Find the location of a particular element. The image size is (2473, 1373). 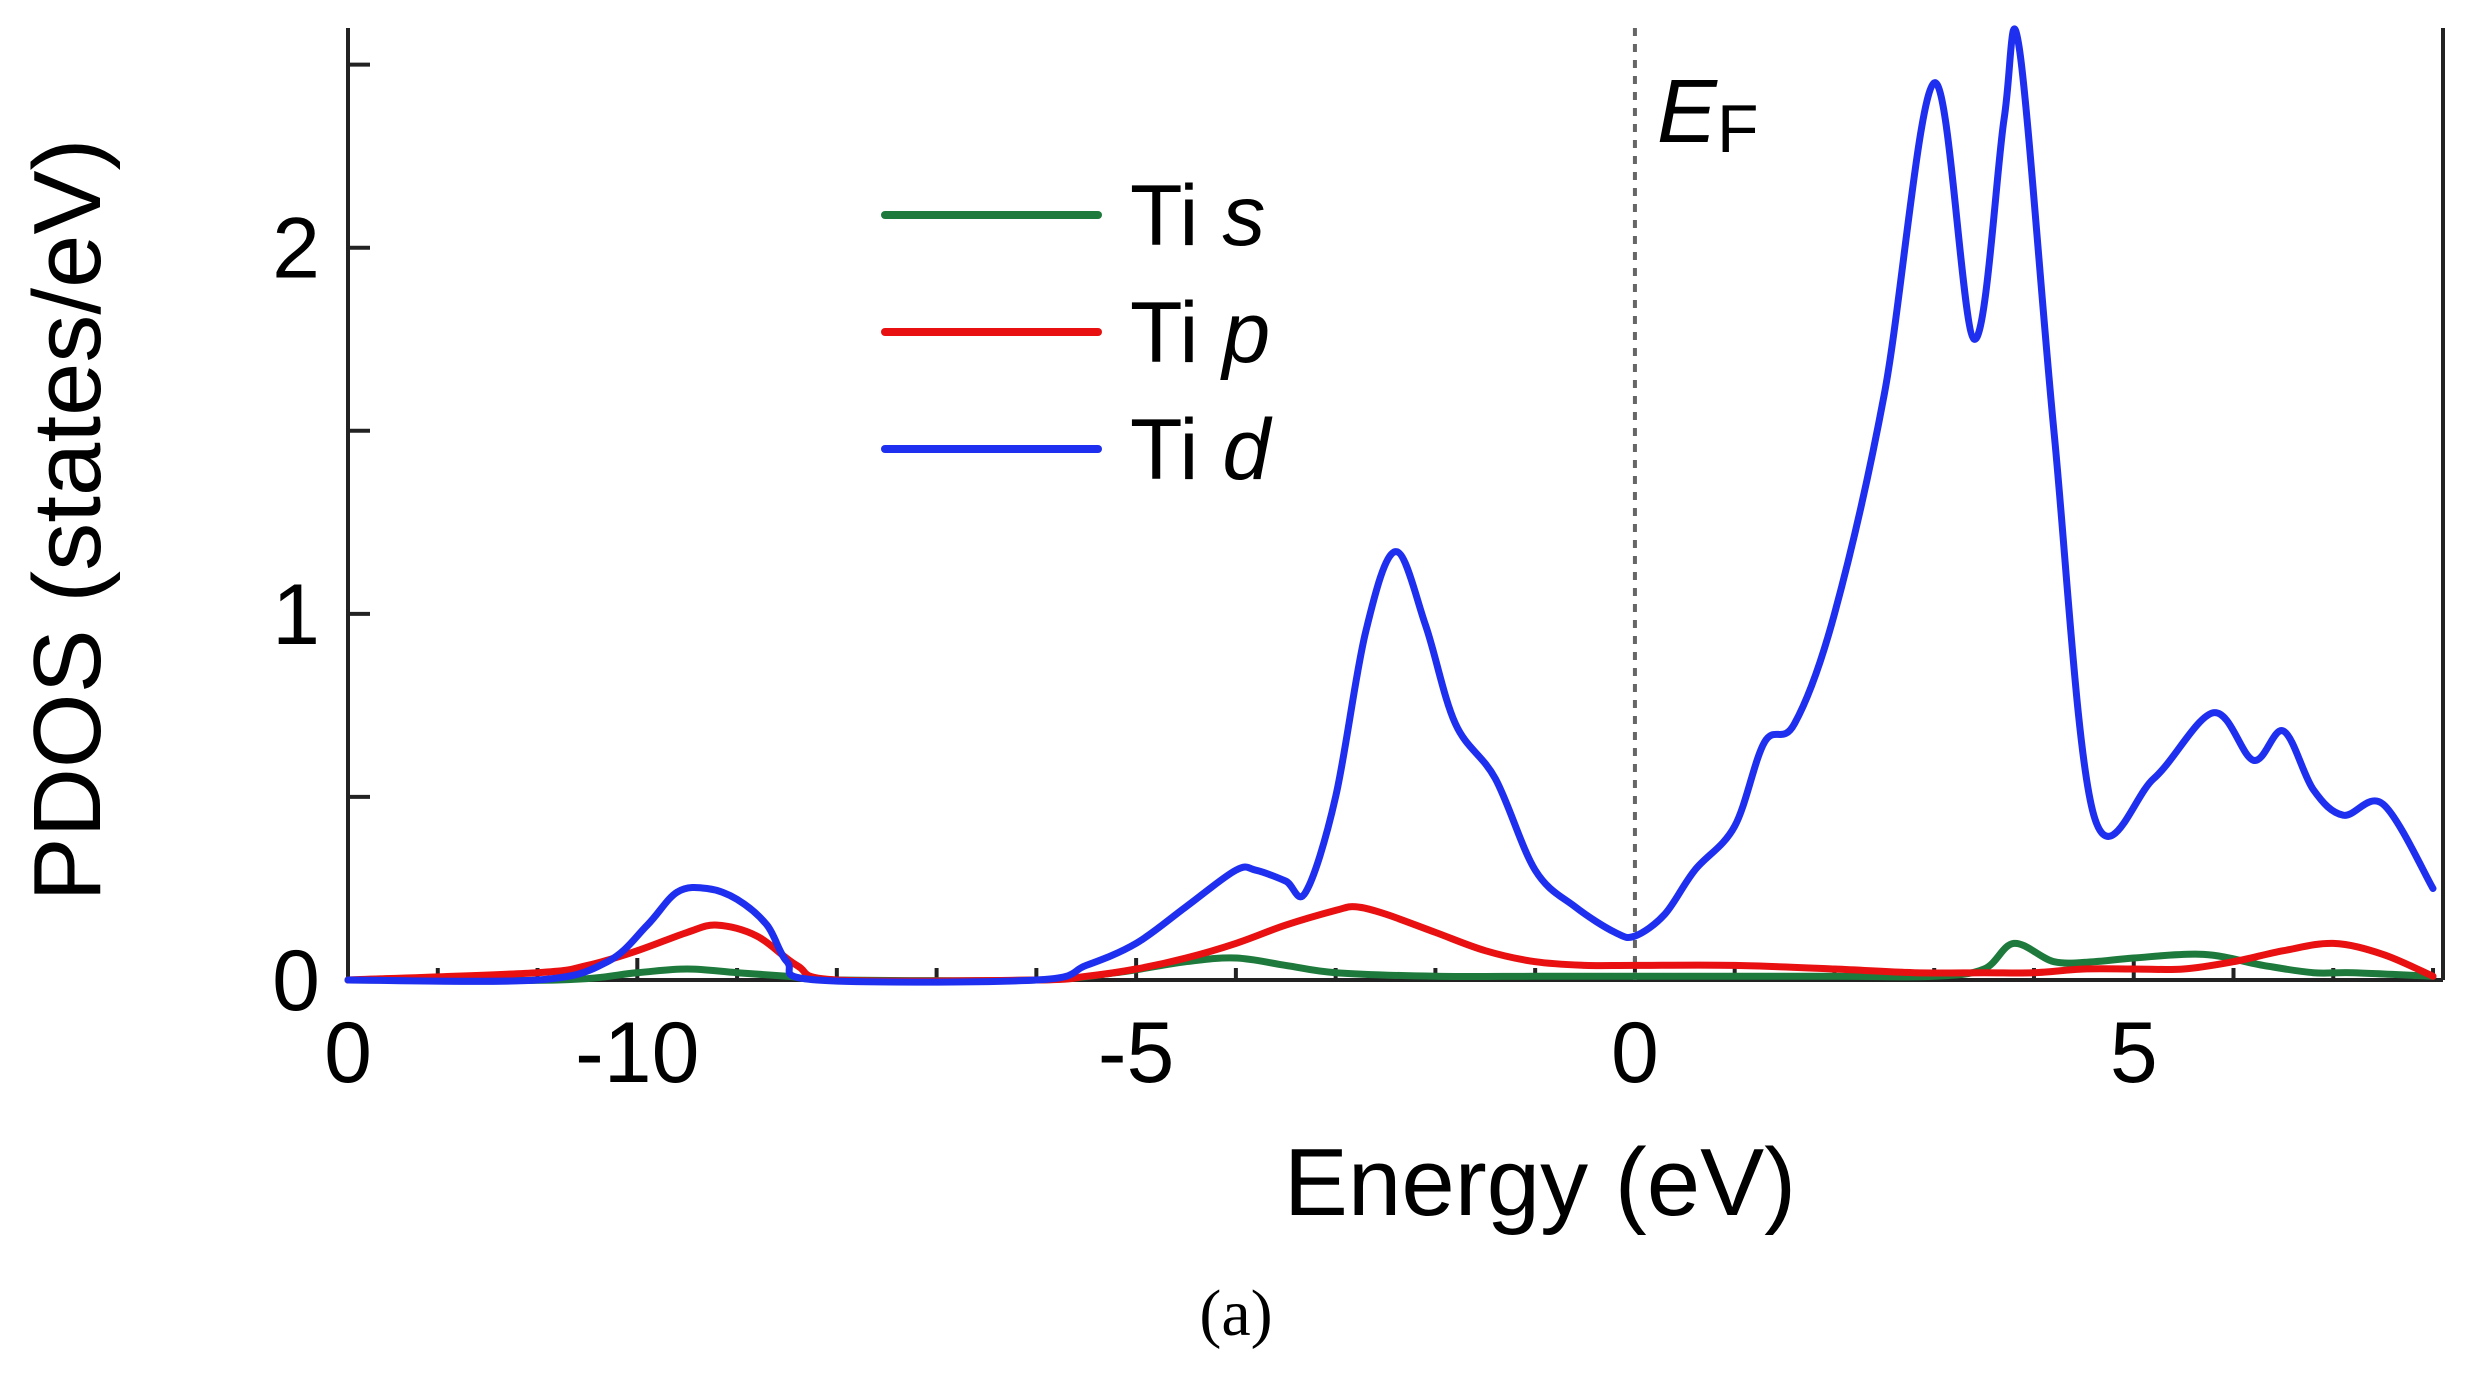

y-tick-label-2: 1 is located at coordinates (296, 615).